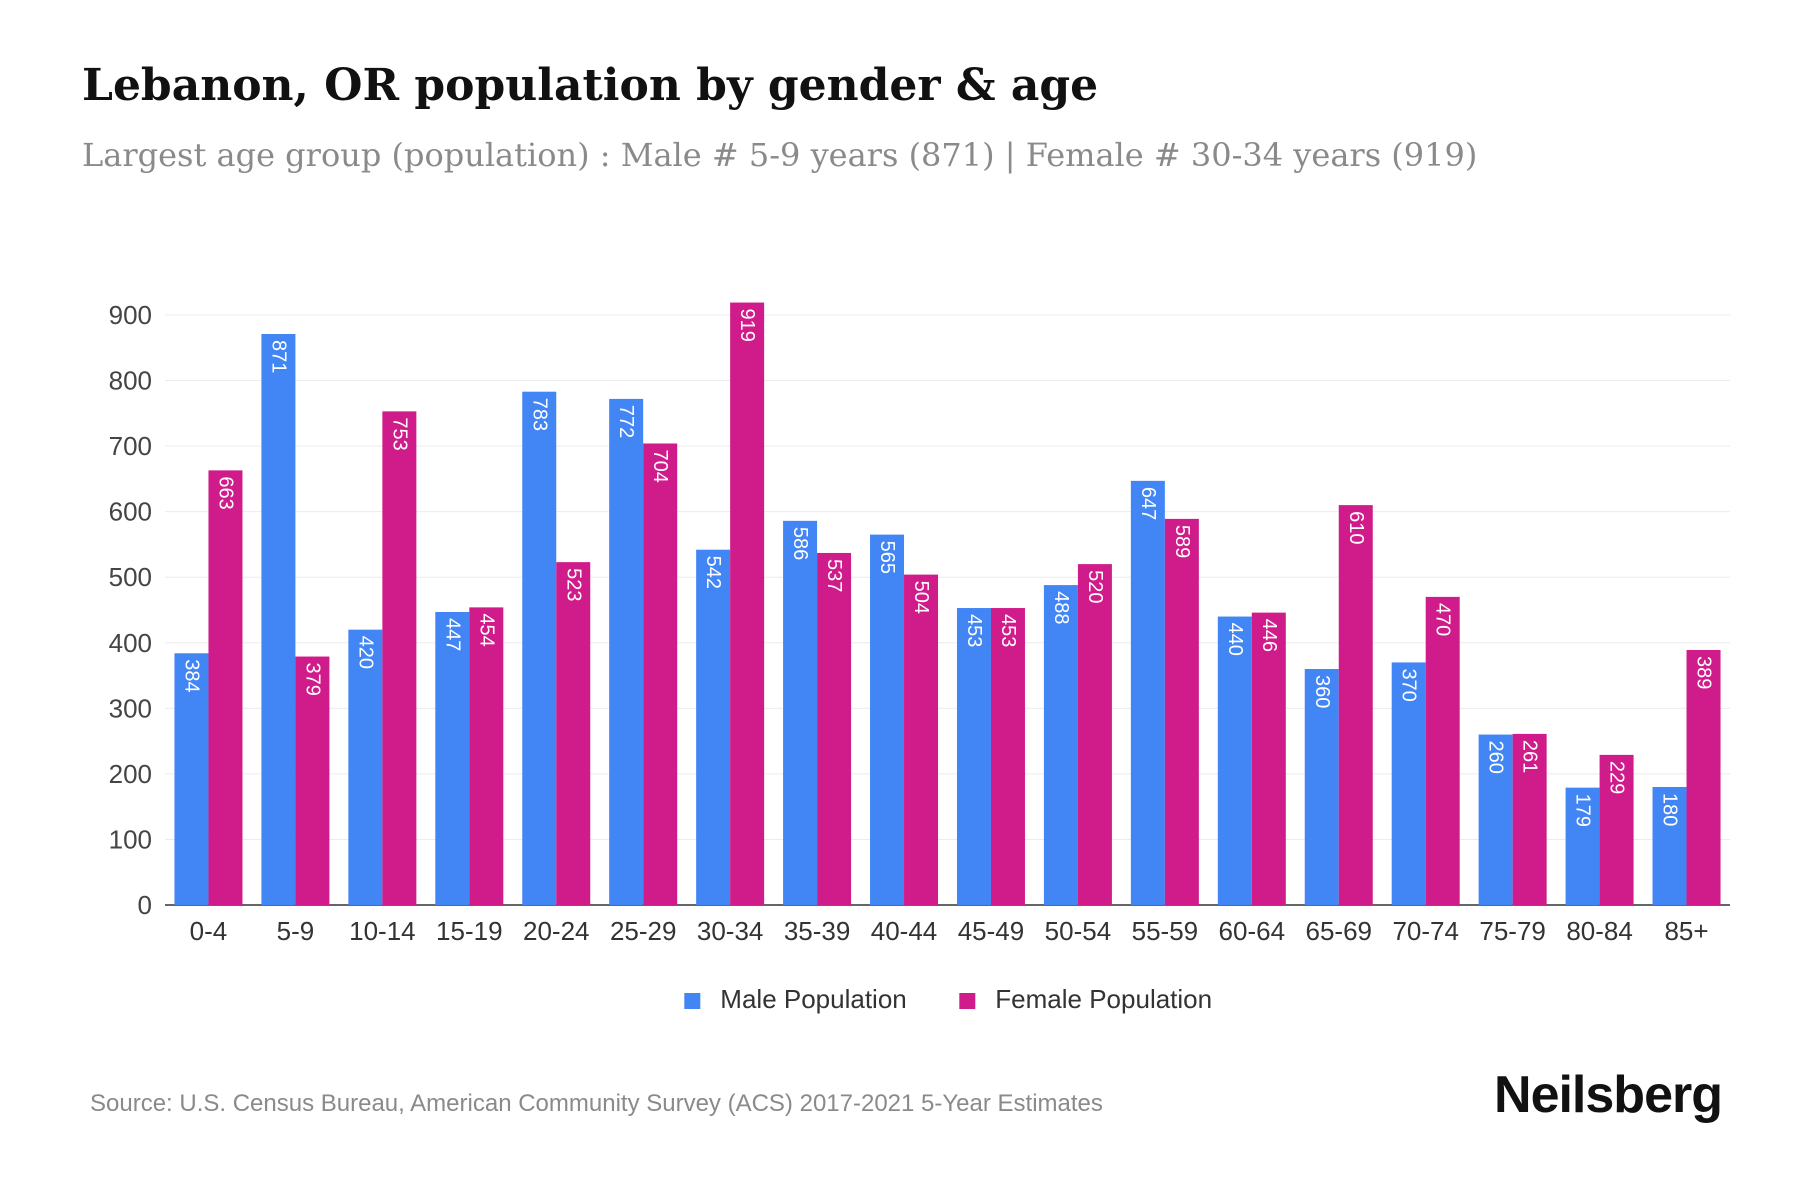 The height and width of the screenshot is (1200, 1800). What do you see at coordinates (1078, 931) in the screenshot?
I see `x-tick-label: 50-54` at bounding box center [1078, 931].